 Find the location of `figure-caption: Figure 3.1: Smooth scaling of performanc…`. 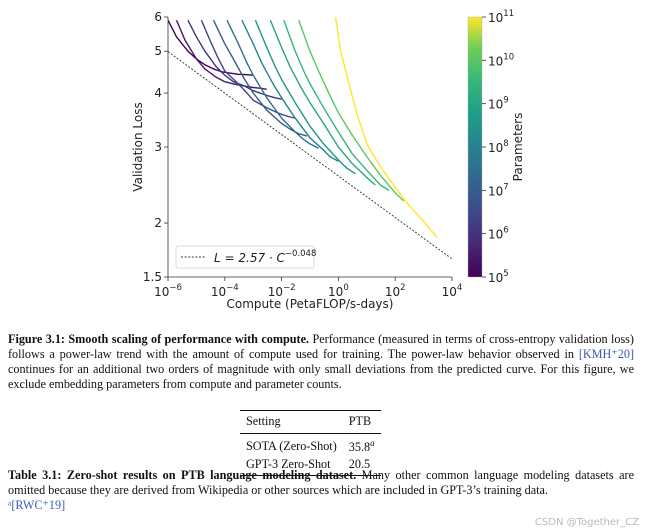

figure-caption: Figure 3.1: Smooth scaling of performanc… is located at coordinates (321, 362).